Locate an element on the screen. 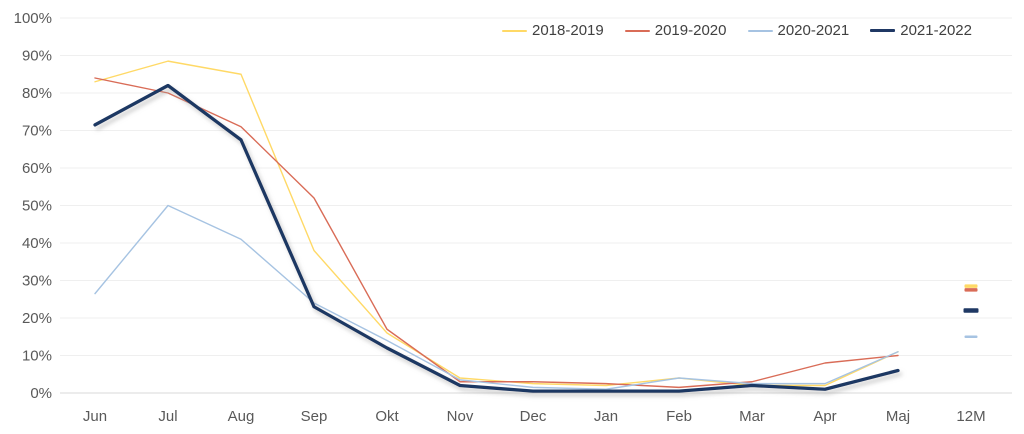 The image size is (1024, 434). x-tick-label: Dec is located at coordinates (533, 416).